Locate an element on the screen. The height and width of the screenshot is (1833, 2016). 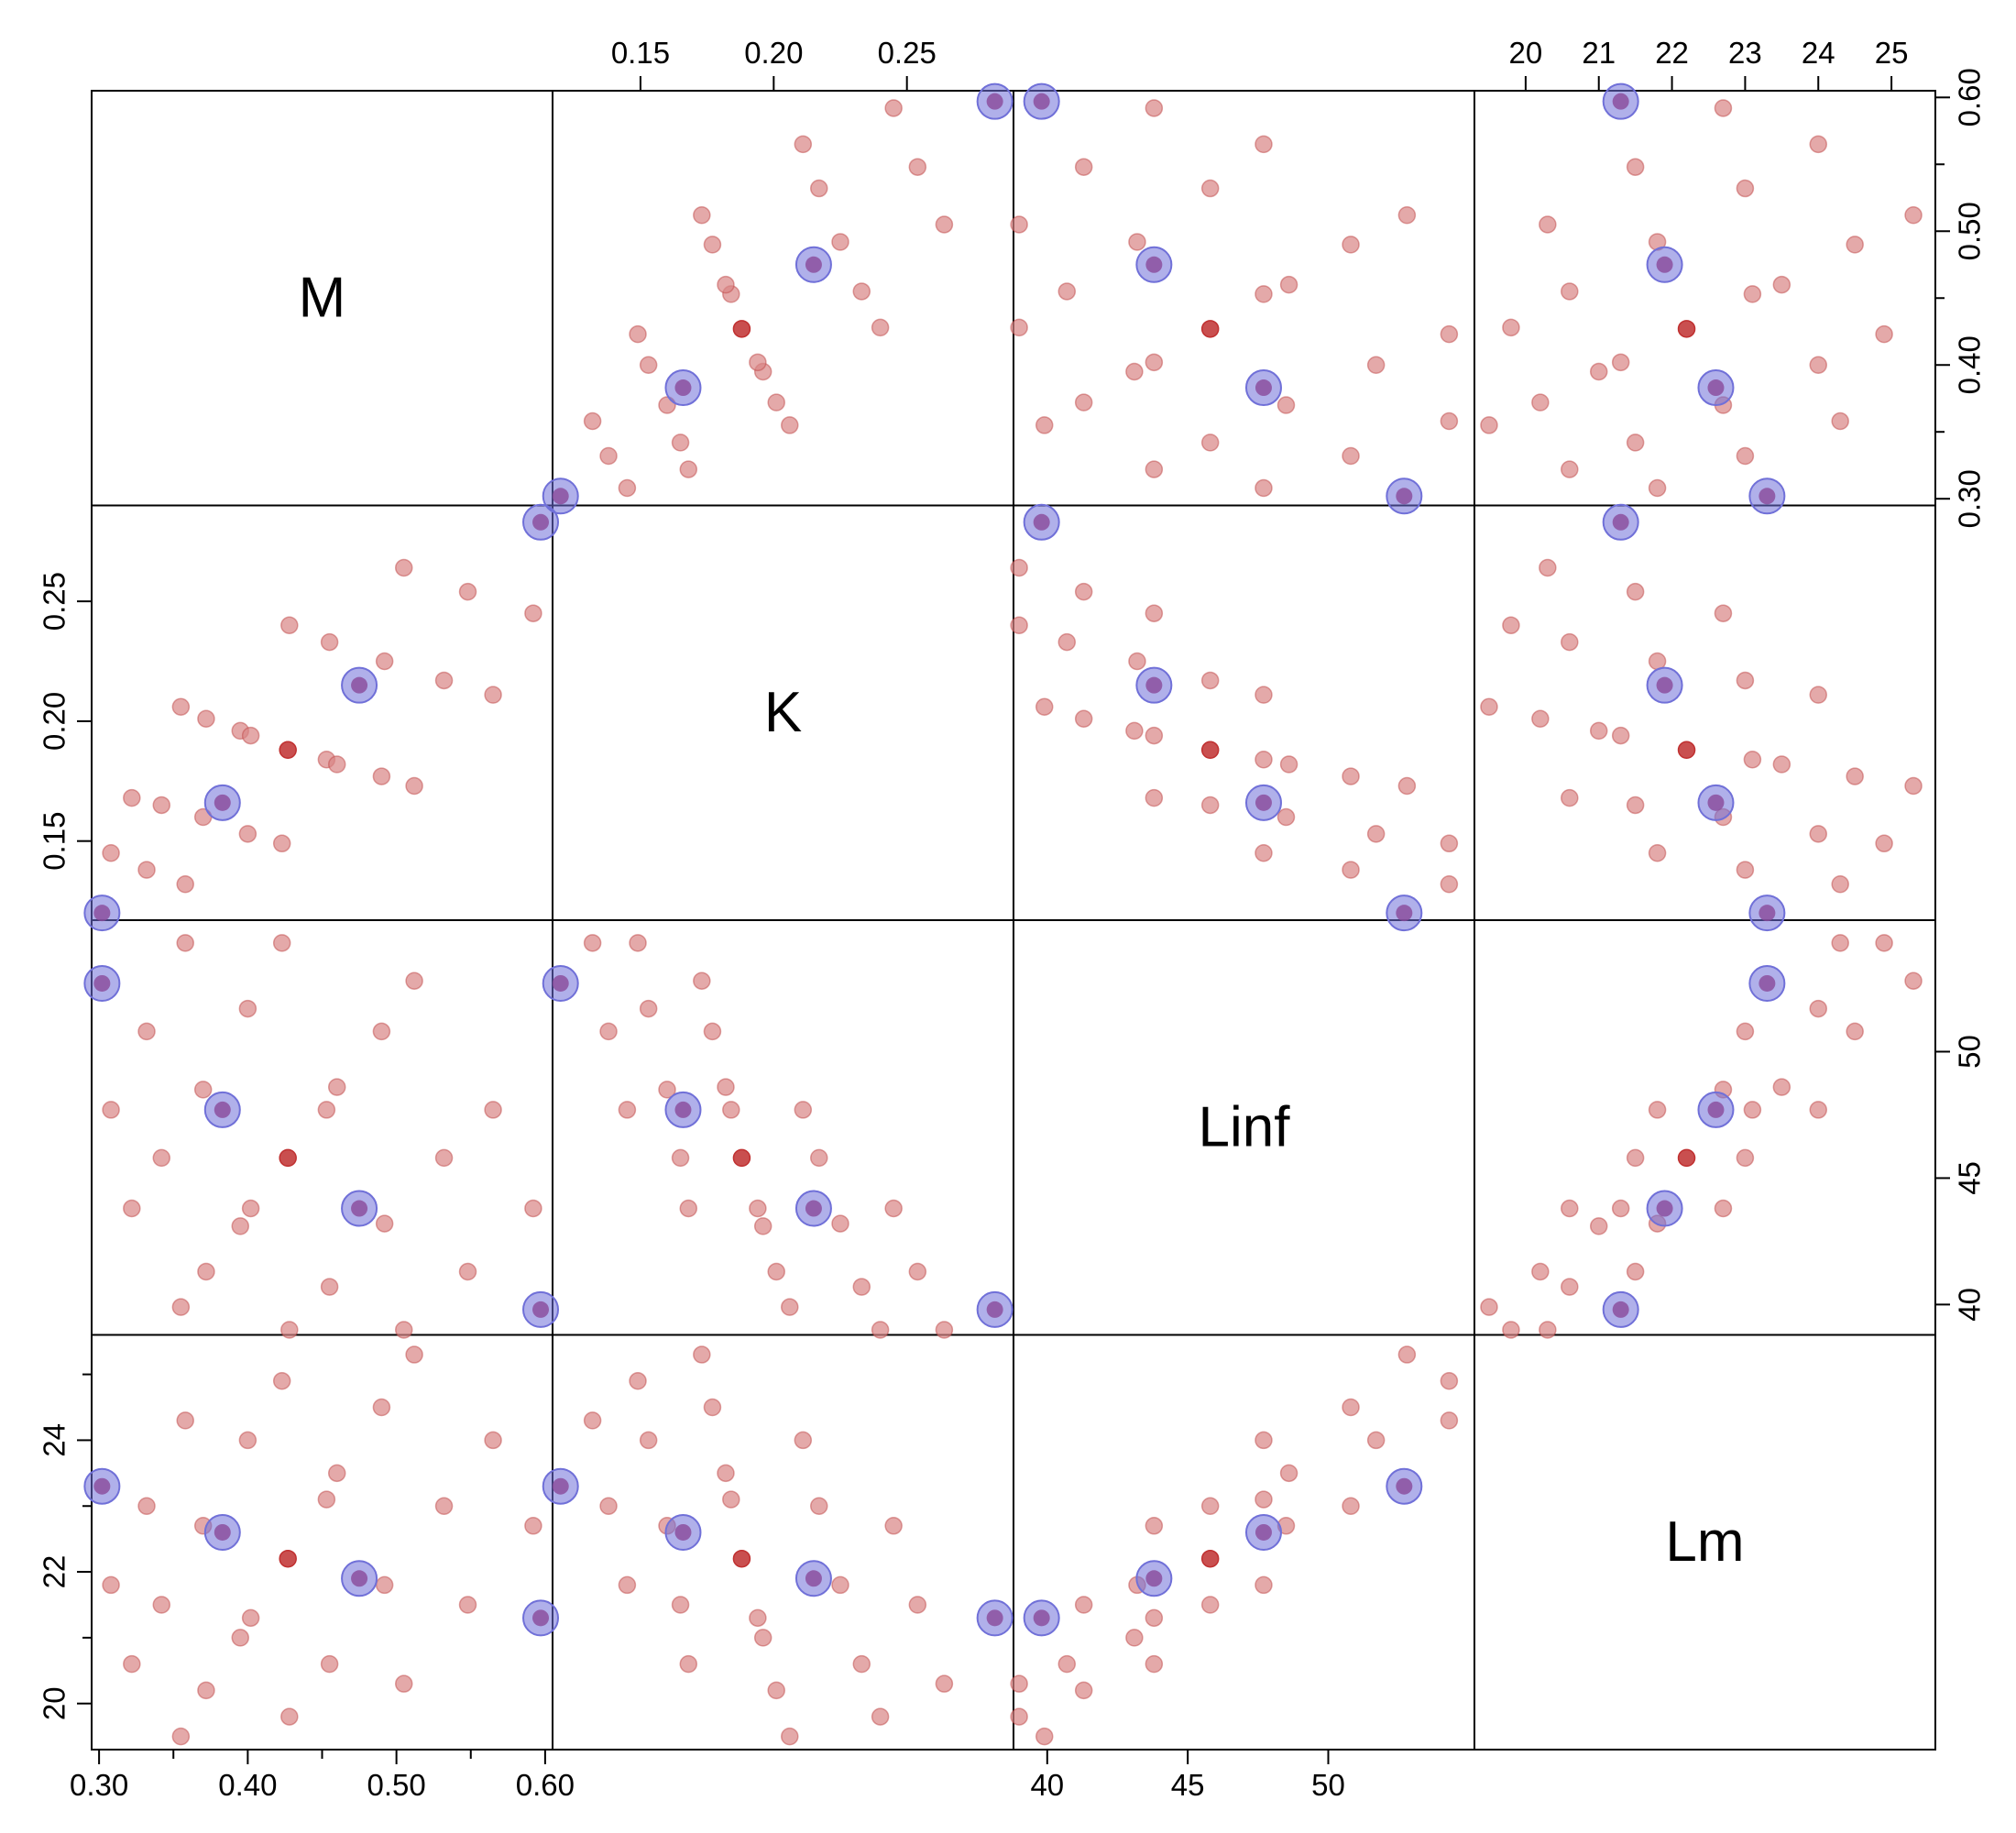
tick-label-bottom-M: 0.40 is located at coordinates (247, 1785).